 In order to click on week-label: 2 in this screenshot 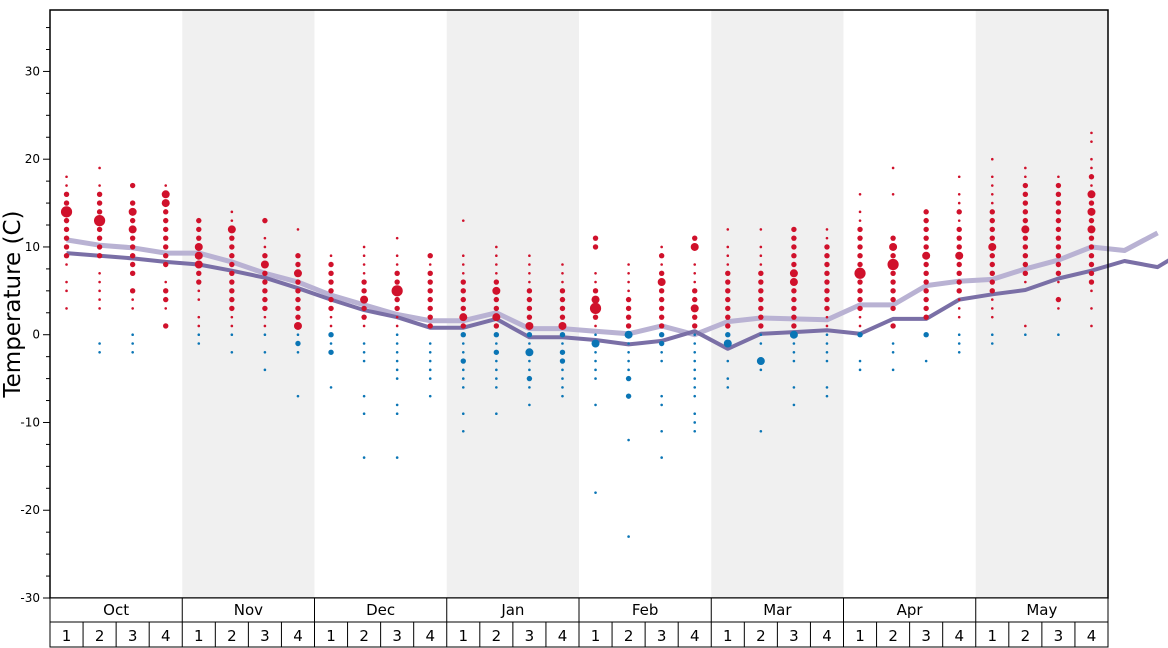, I will do `click(497, 636)`.